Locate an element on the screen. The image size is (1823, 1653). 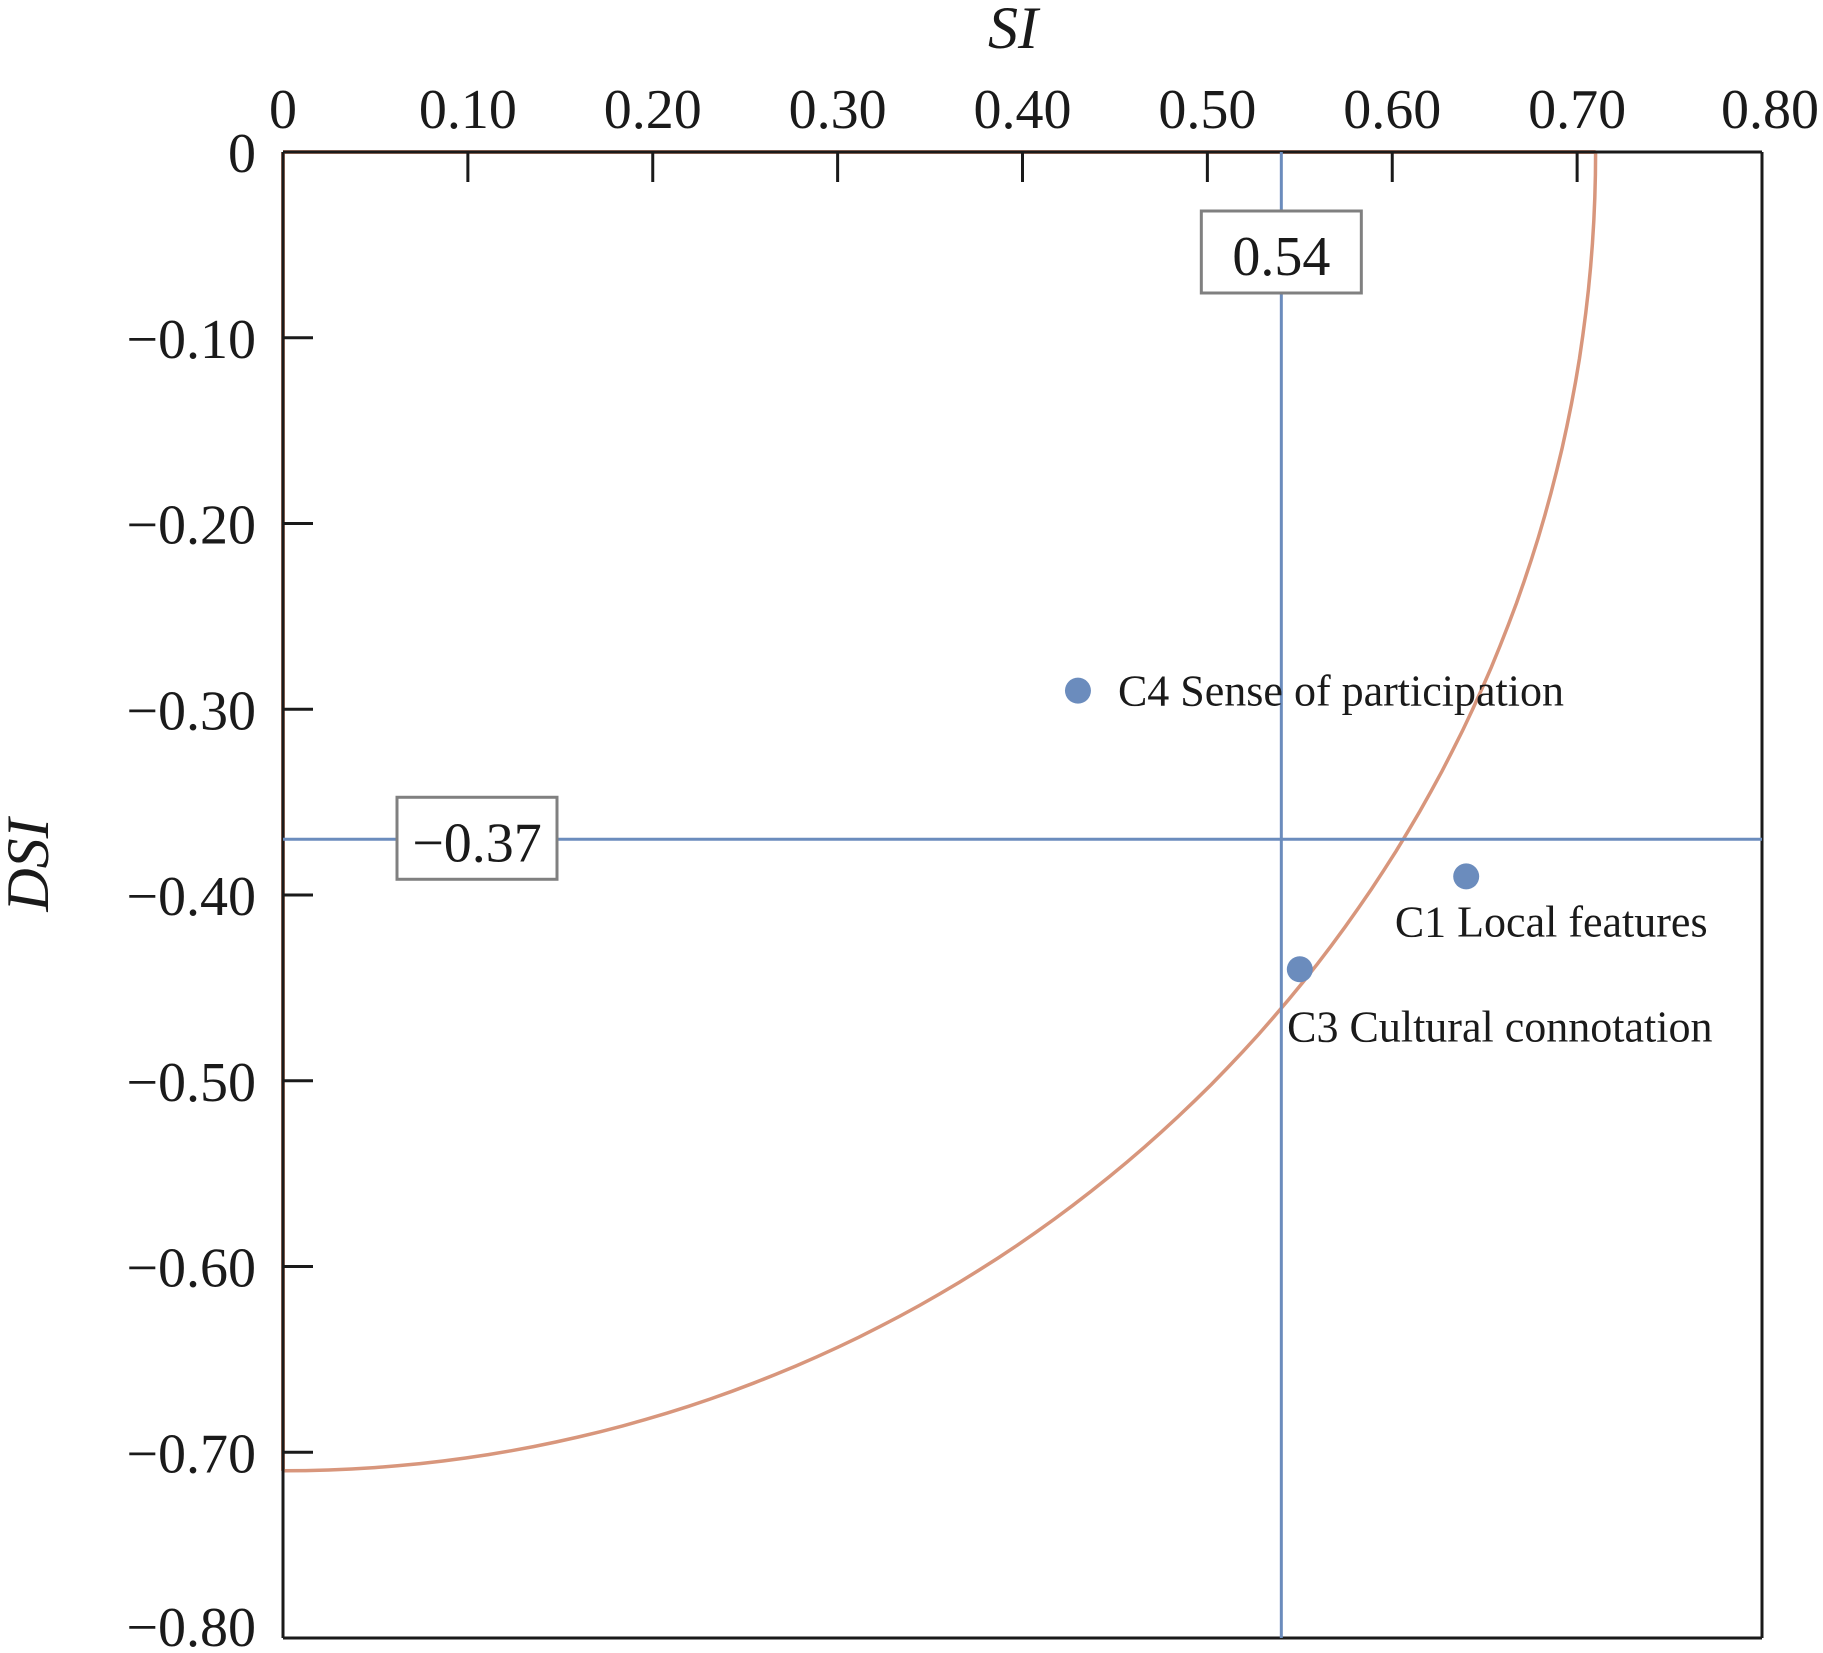
reference-label-box-vertical is located at coordinates (1281, 252).